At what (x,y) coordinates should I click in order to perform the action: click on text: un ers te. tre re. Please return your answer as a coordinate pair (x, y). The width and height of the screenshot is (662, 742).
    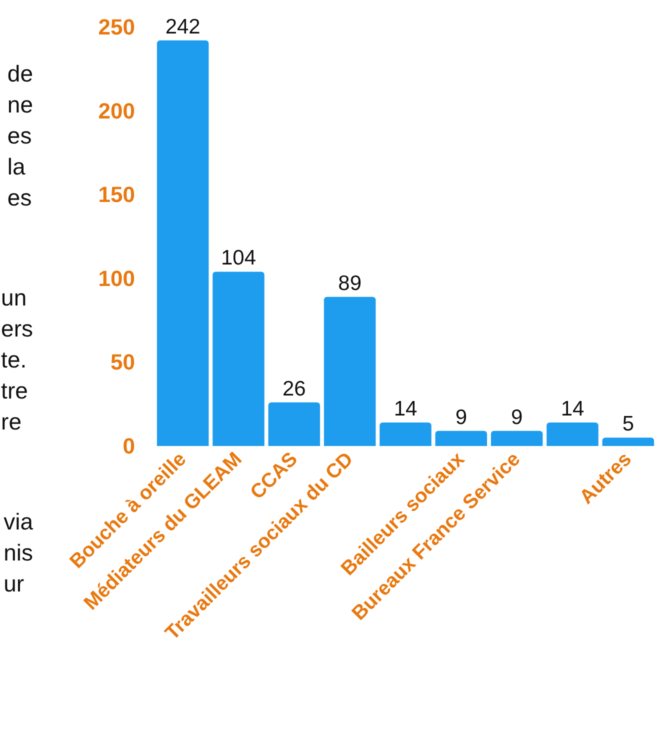
    Looking at the image, I should click on (17, 359).